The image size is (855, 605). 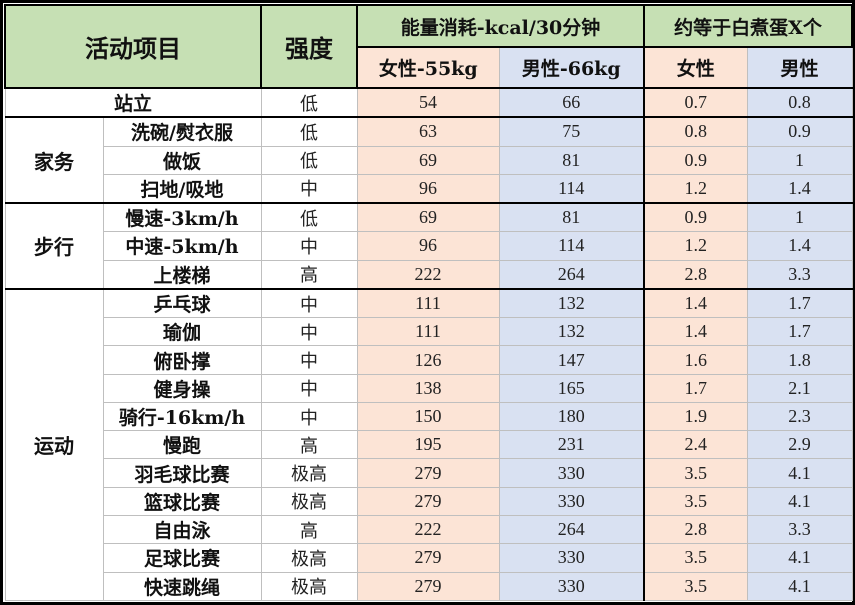 I want to click on table-row: 做饭 低 69 81 0.9 1, so click(x=429, y=160).